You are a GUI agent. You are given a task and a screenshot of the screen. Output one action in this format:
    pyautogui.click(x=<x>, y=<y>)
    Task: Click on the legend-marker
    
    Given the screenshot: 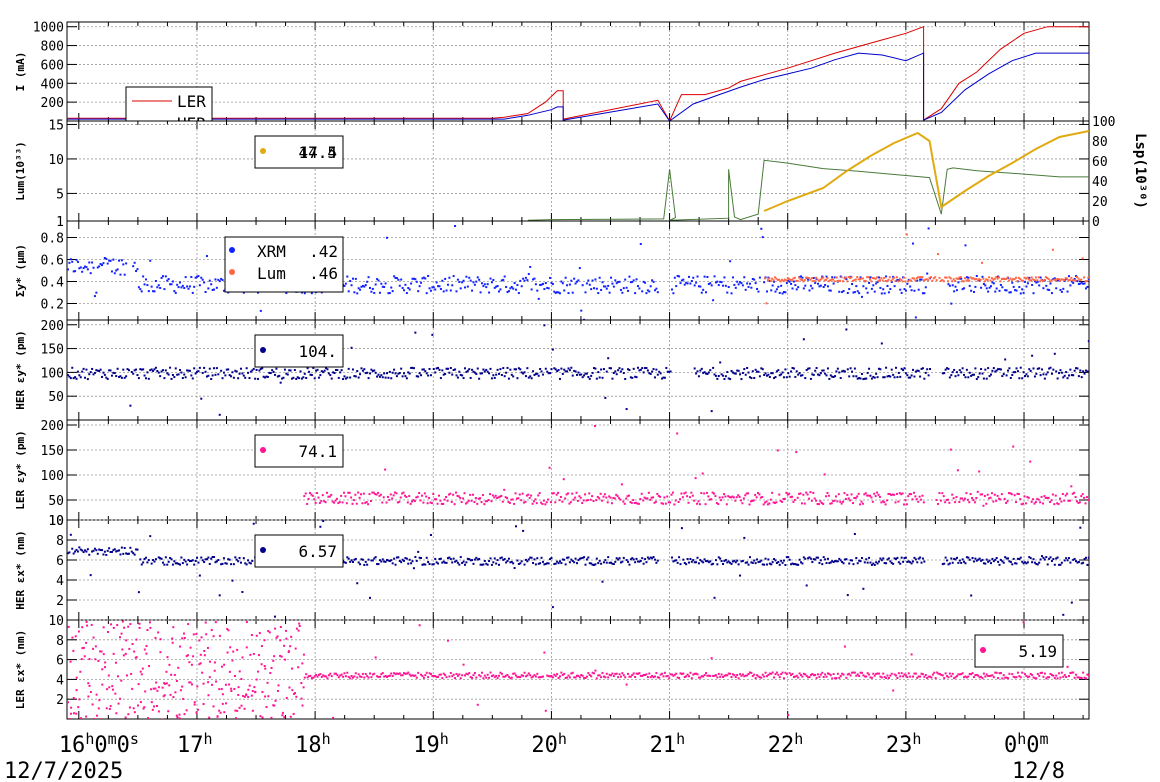 What is the action you would take?
    pyautogui.click(x=263, y=151)
    